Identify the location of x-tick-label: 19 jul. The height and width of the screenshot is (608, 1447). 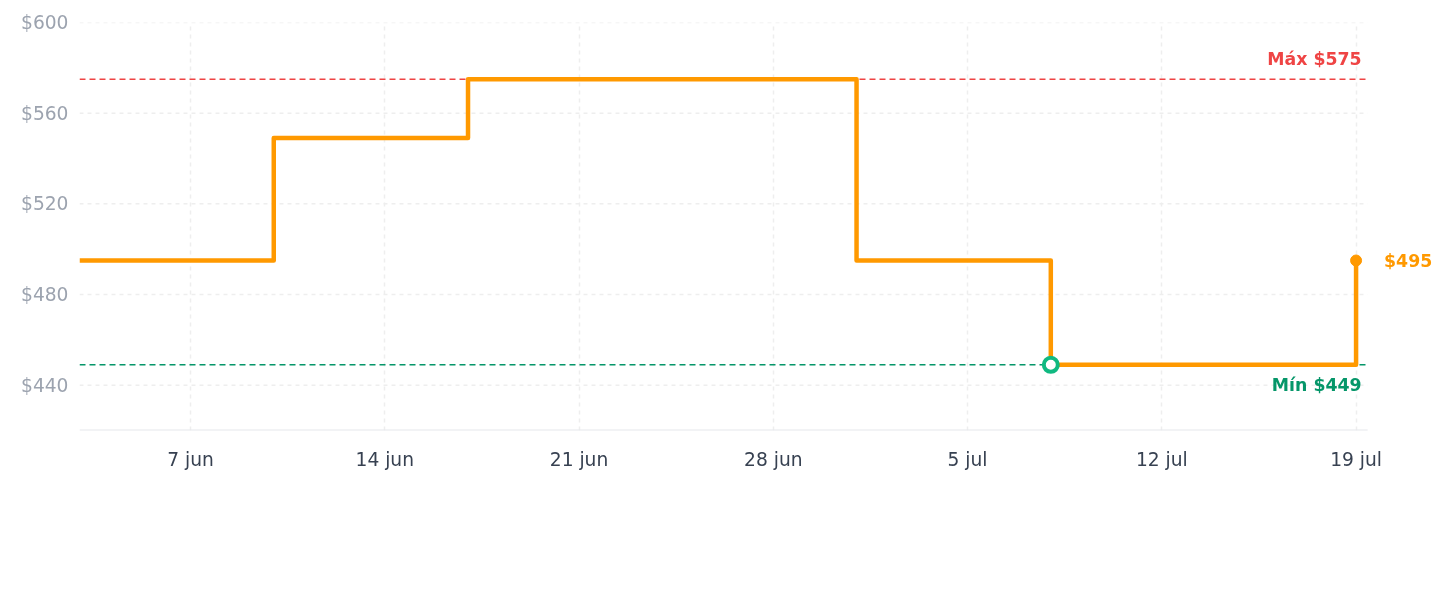
(1356, 459).